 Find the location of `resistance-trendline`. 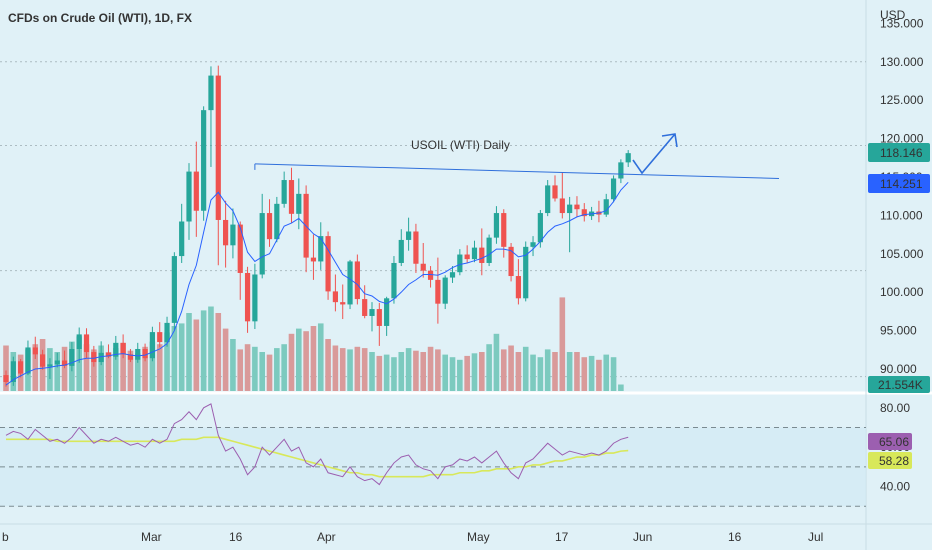

resistance-trendline is located at coordinates (517, 171).